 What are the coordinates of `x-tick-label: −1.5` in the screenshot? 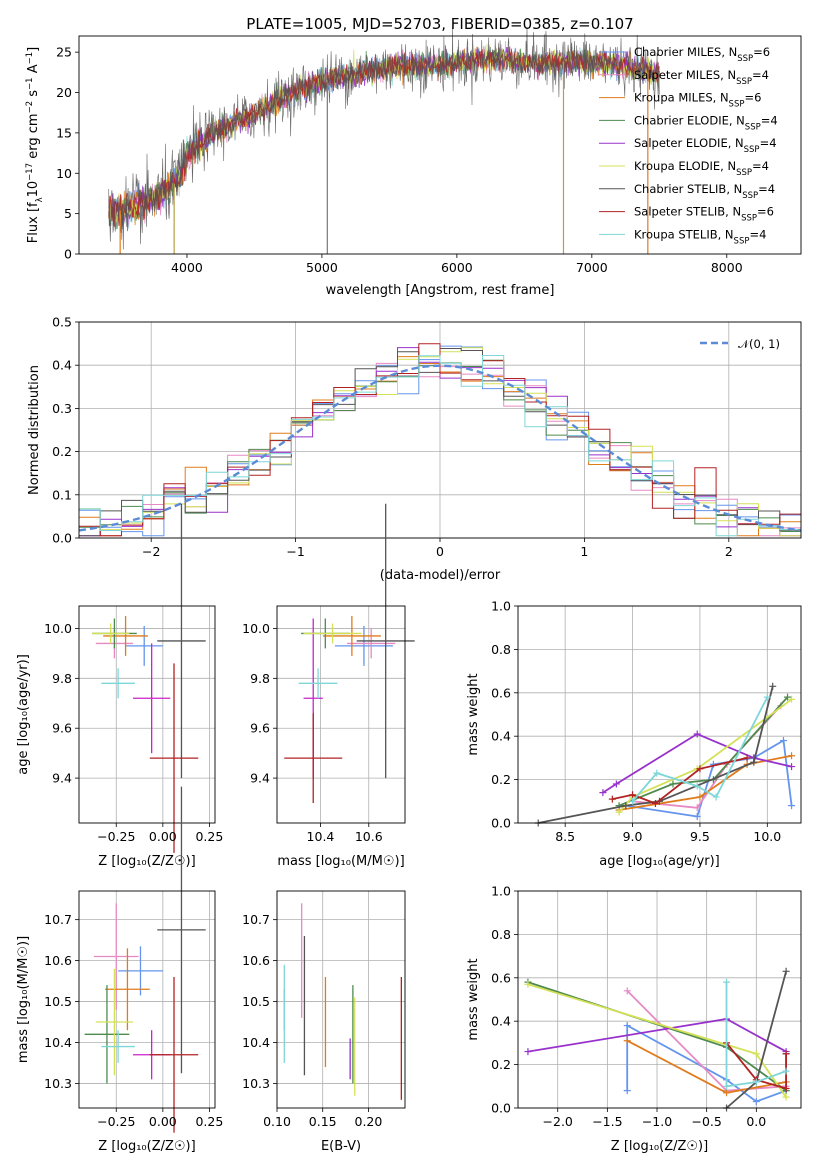 It's located at (607, 1121).